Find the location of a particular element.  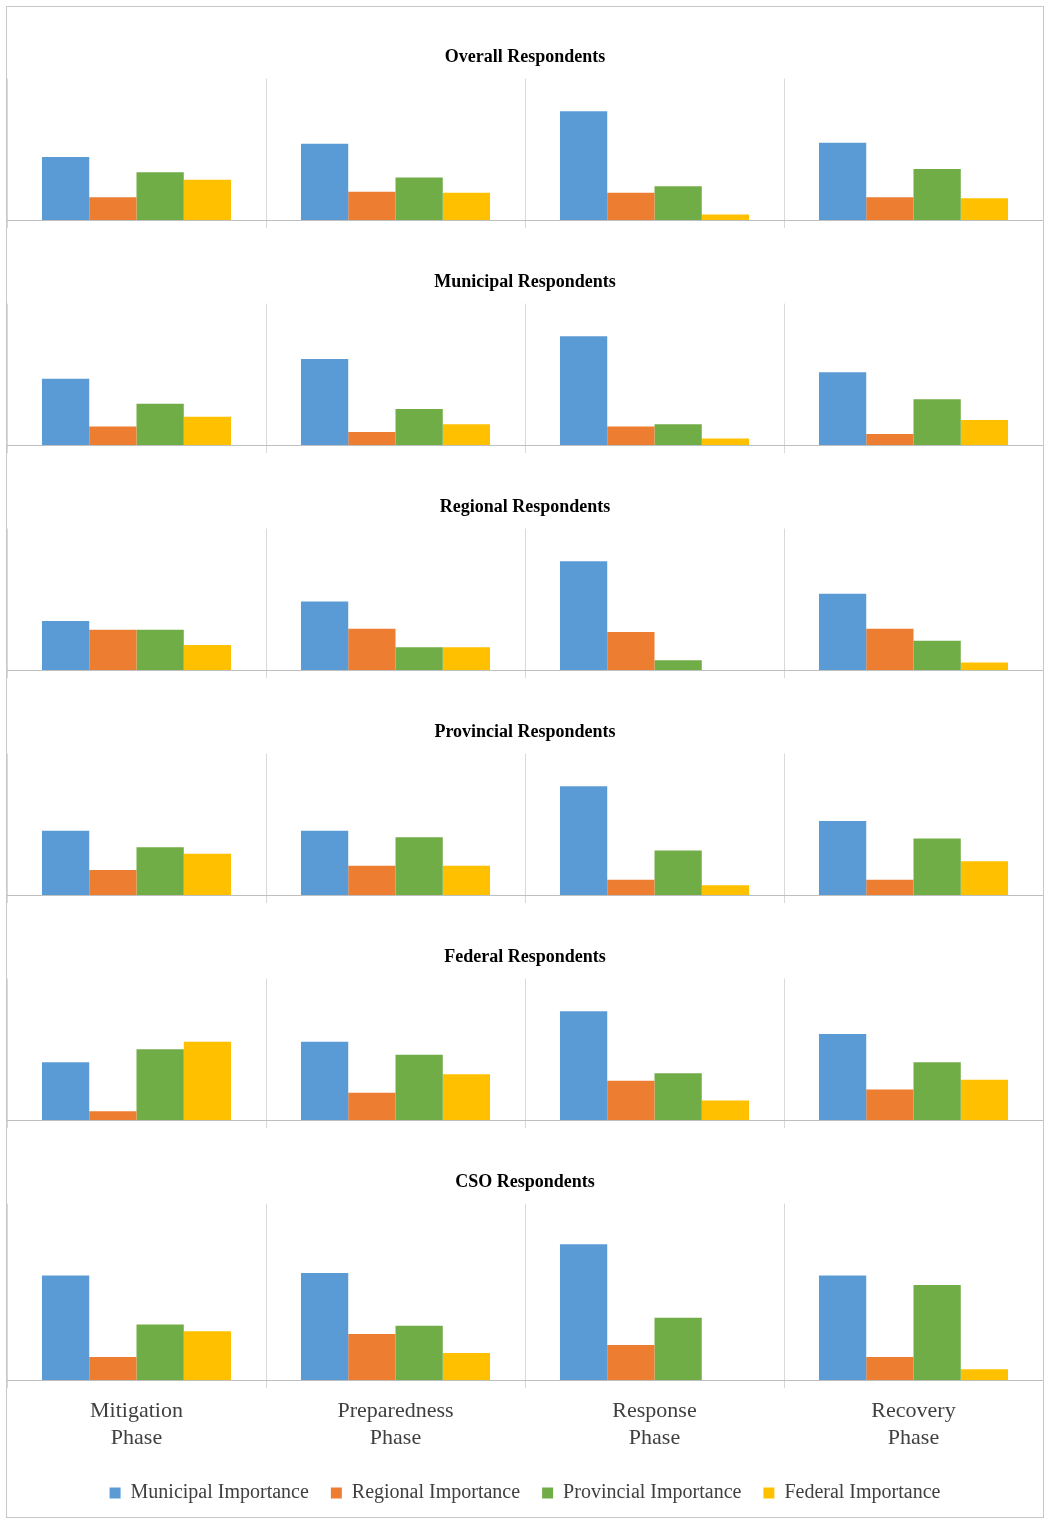

legend-label: Federal Importance is located at coordinates (862, 1492).